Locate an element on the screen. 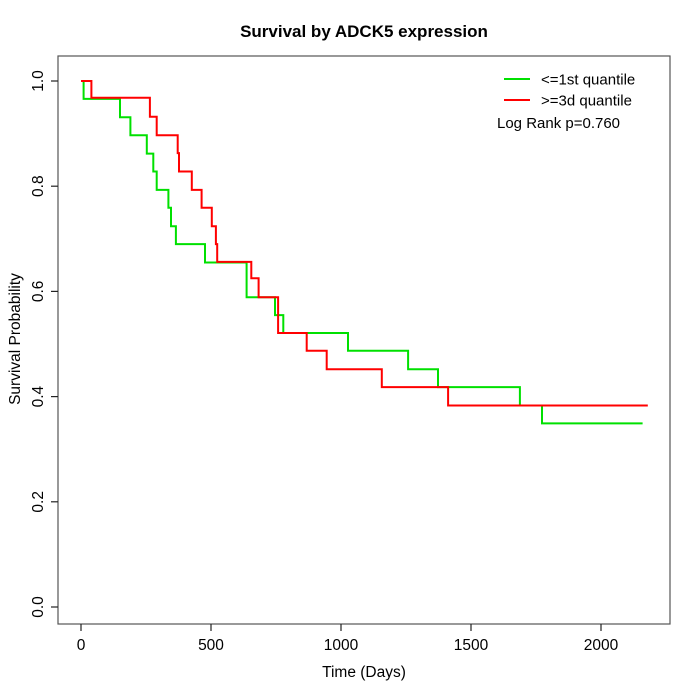 The image size is (700, 700). y-axis-ticks: 0.0 0.2 0.4 0.6 0.8 1.0 is located at coordinates (44, 344).